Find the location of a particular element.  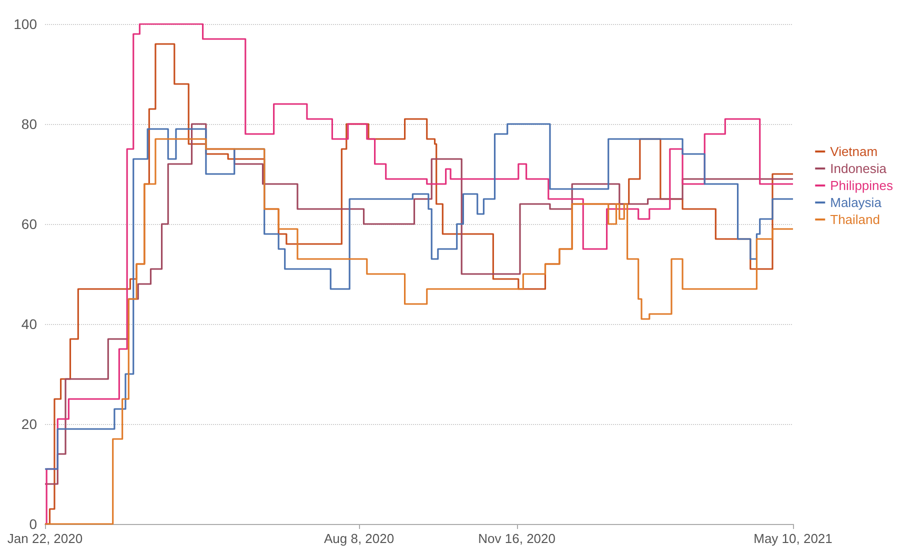

x-tick-label: Nov 16, 2020 is located at coordinates (517, 538).